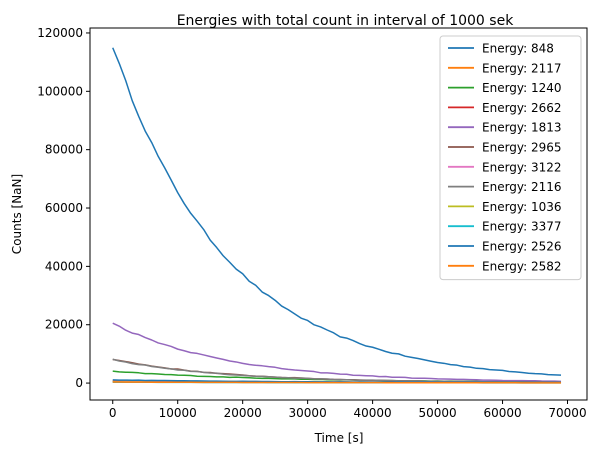  I want to click on x-tick-label: 10000, so click(178, 413).